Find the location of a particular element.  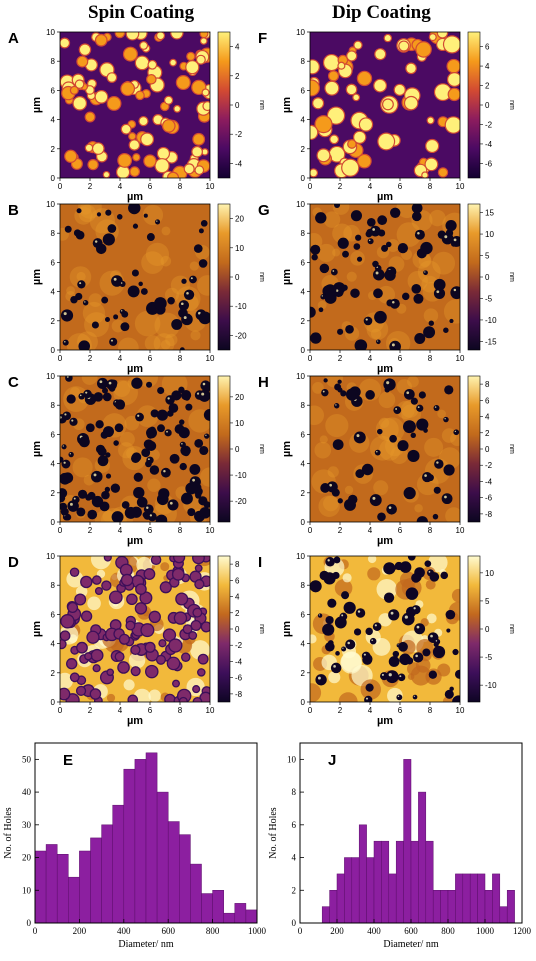

colorbar-tick-label: -10 is located at coordinates (241, 475).